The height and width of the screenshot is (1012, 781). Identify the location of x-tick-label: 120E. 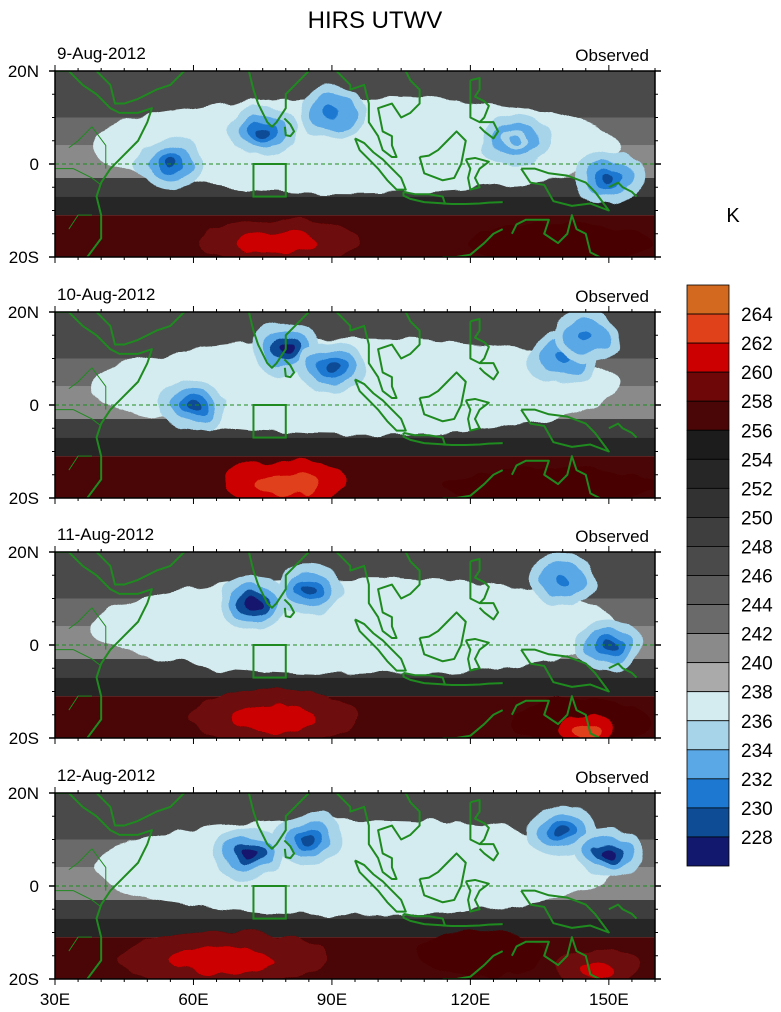
(471, 999).